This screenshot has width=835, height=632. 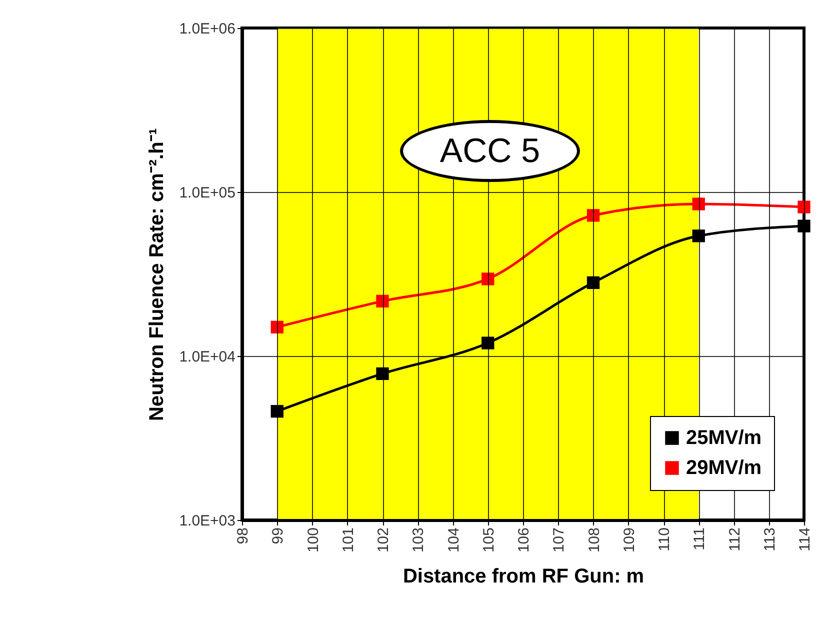 I want to click on x-tick-label: 104, so click(x=453, y=540).